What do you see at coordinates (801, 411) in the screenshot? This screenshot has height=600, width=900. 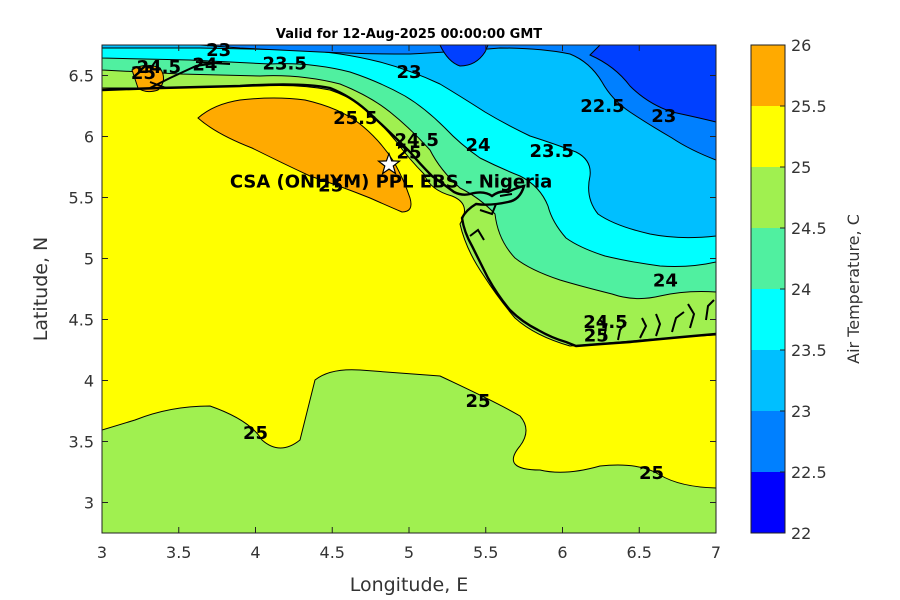 I see `colorbar-tick-label: 23` at bounding box center [801, 411].